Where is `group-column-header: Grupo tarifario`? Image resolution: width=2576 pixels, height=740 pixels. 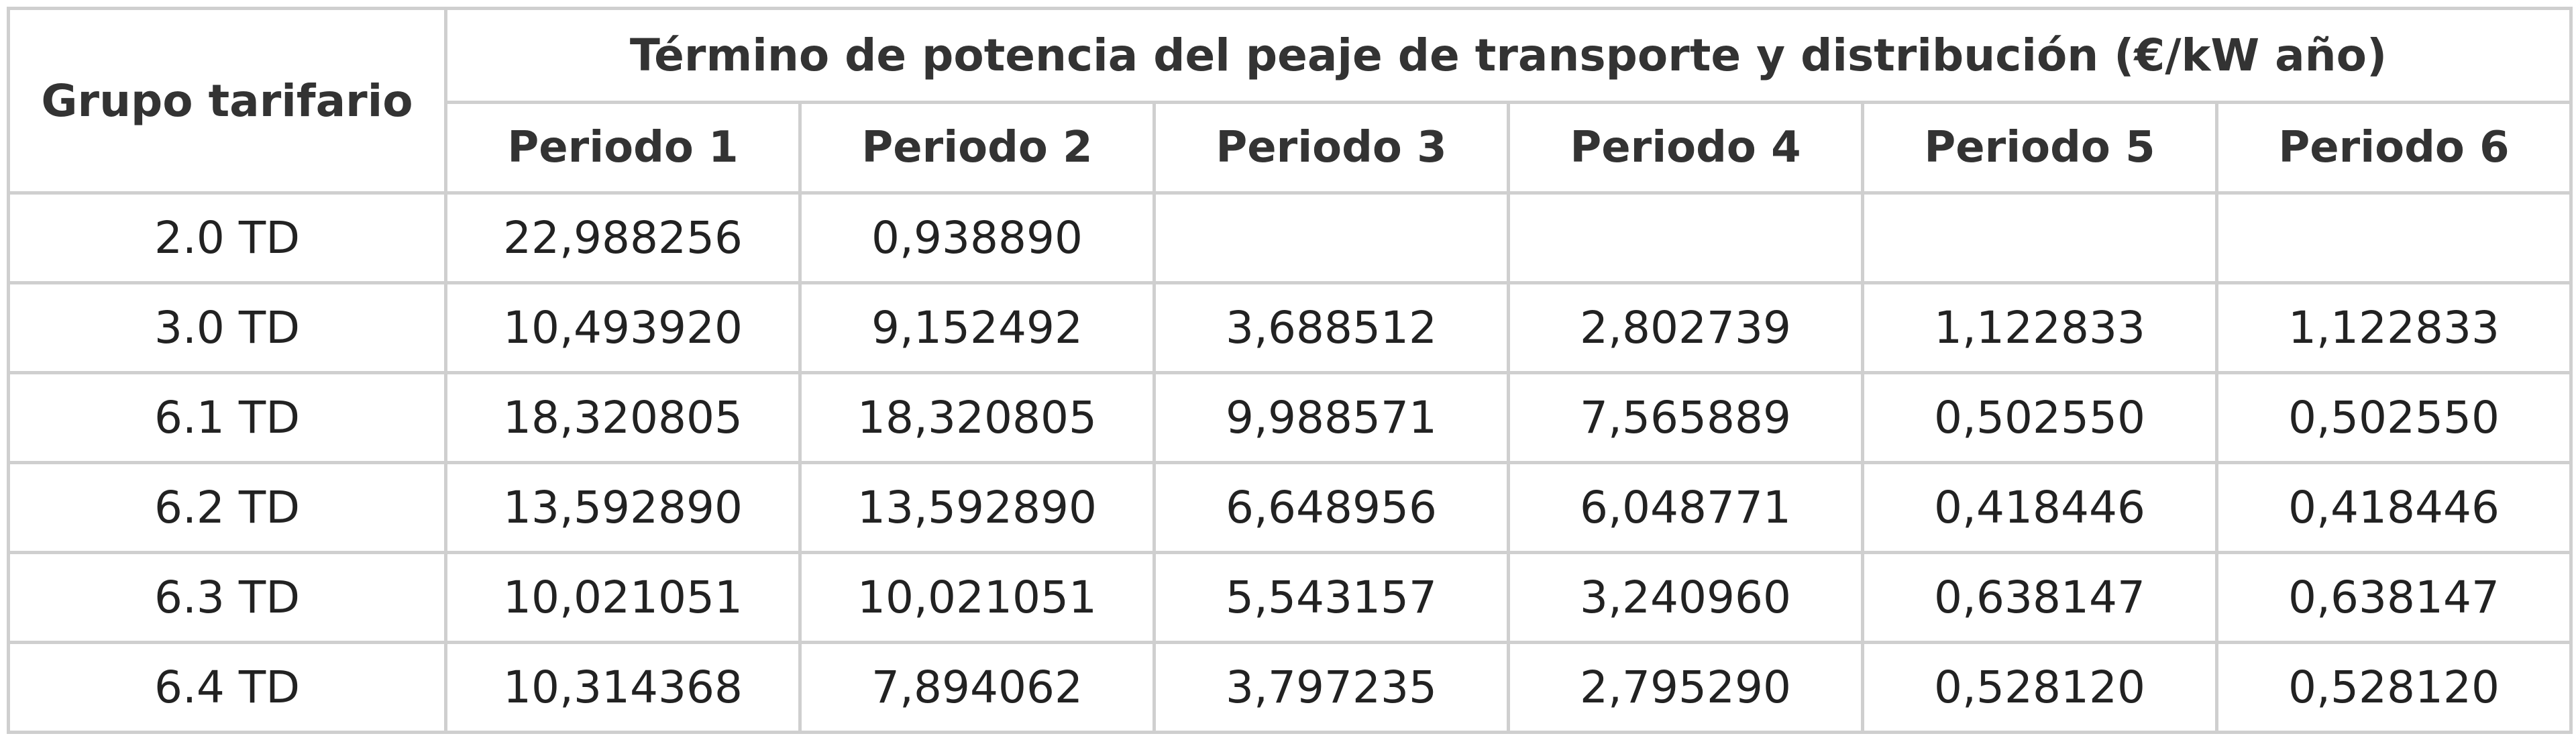 group-column-header: Grupo tarifario is located at coordinates (227, 101).